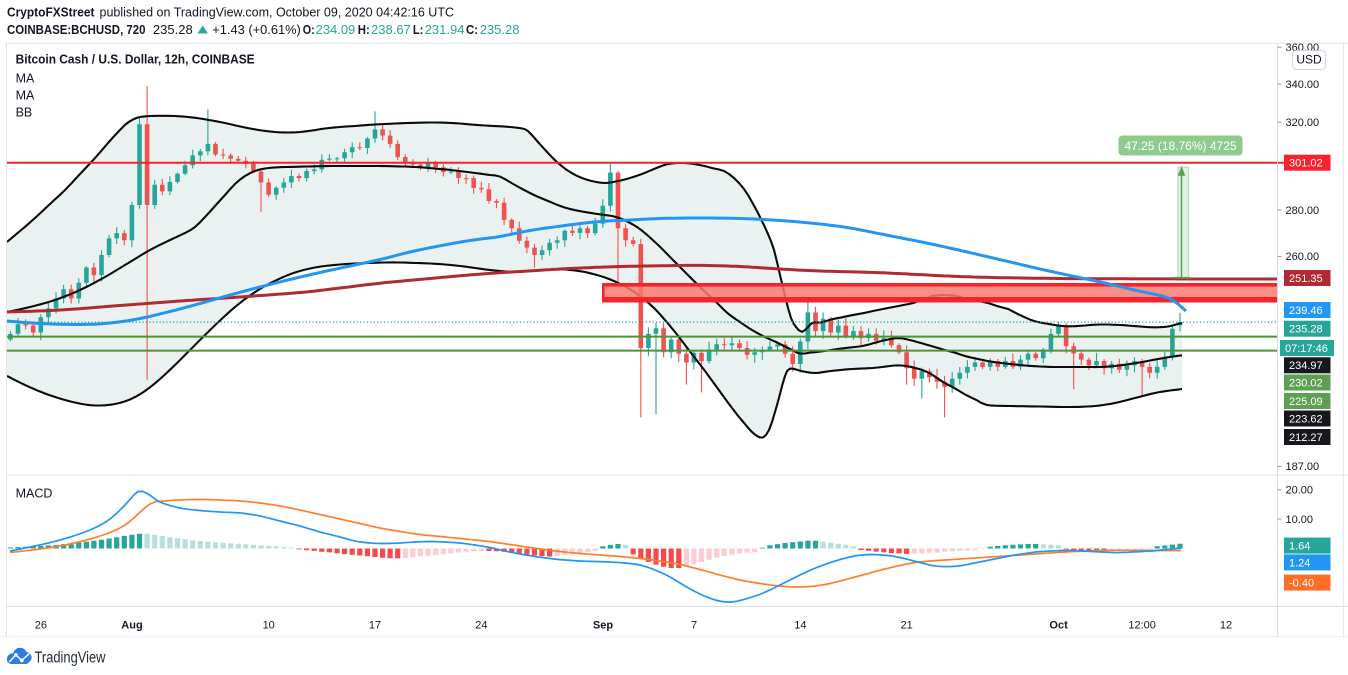 This screenshot has height=675, width=1348. I want to click on svg-text: 14, so click(800, 626).